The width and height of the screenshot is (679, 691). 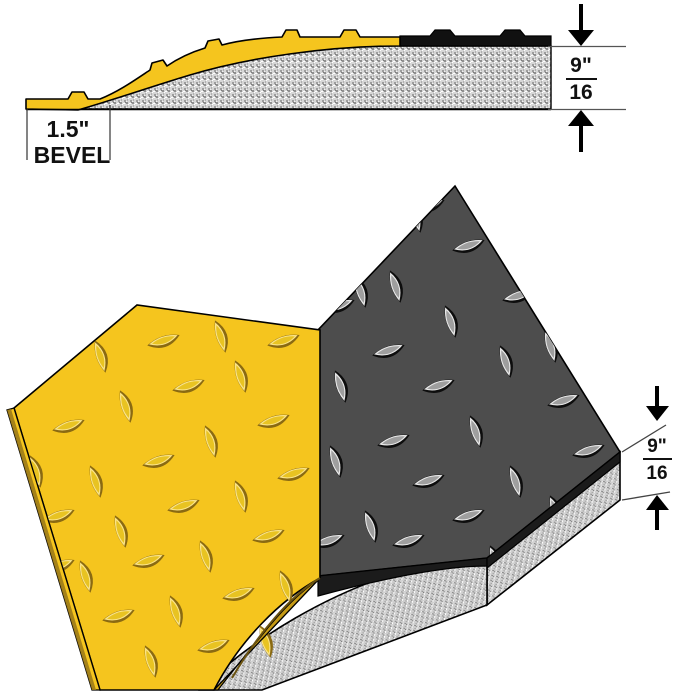 What do you see at coordinates (553, 510) in the screenshot?
I see `dark-surface-right-chamfer` at bounding box center [553, 510].